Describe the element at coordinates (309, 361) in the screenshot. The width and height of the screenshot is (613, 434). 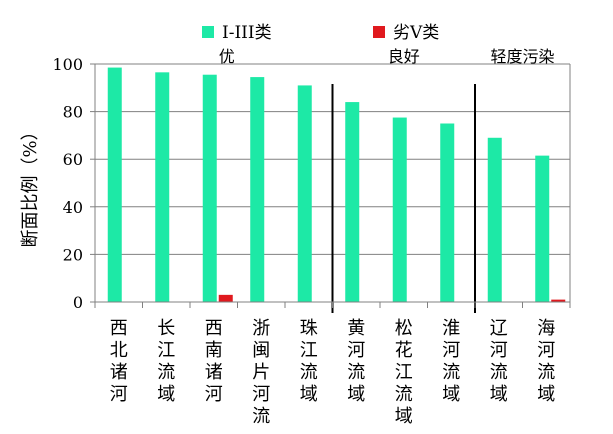
I see `x-category-label: 珠江流域` at that location.